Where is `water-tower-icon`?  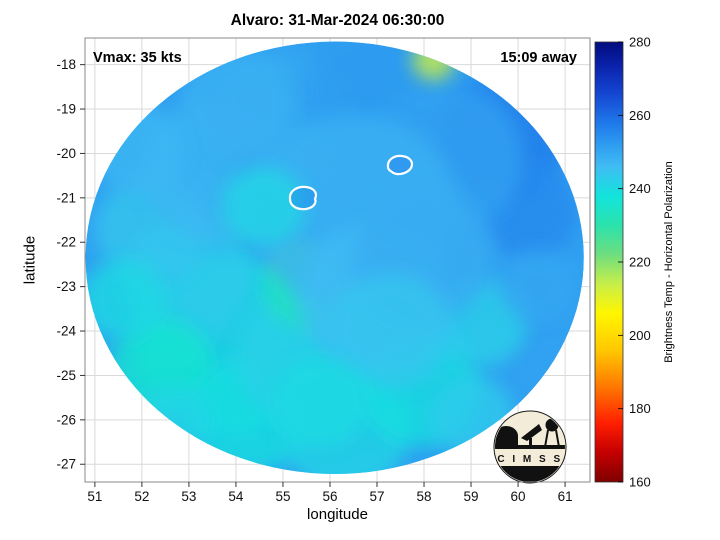 water-tower-icon is located at coordinates (552, 425).